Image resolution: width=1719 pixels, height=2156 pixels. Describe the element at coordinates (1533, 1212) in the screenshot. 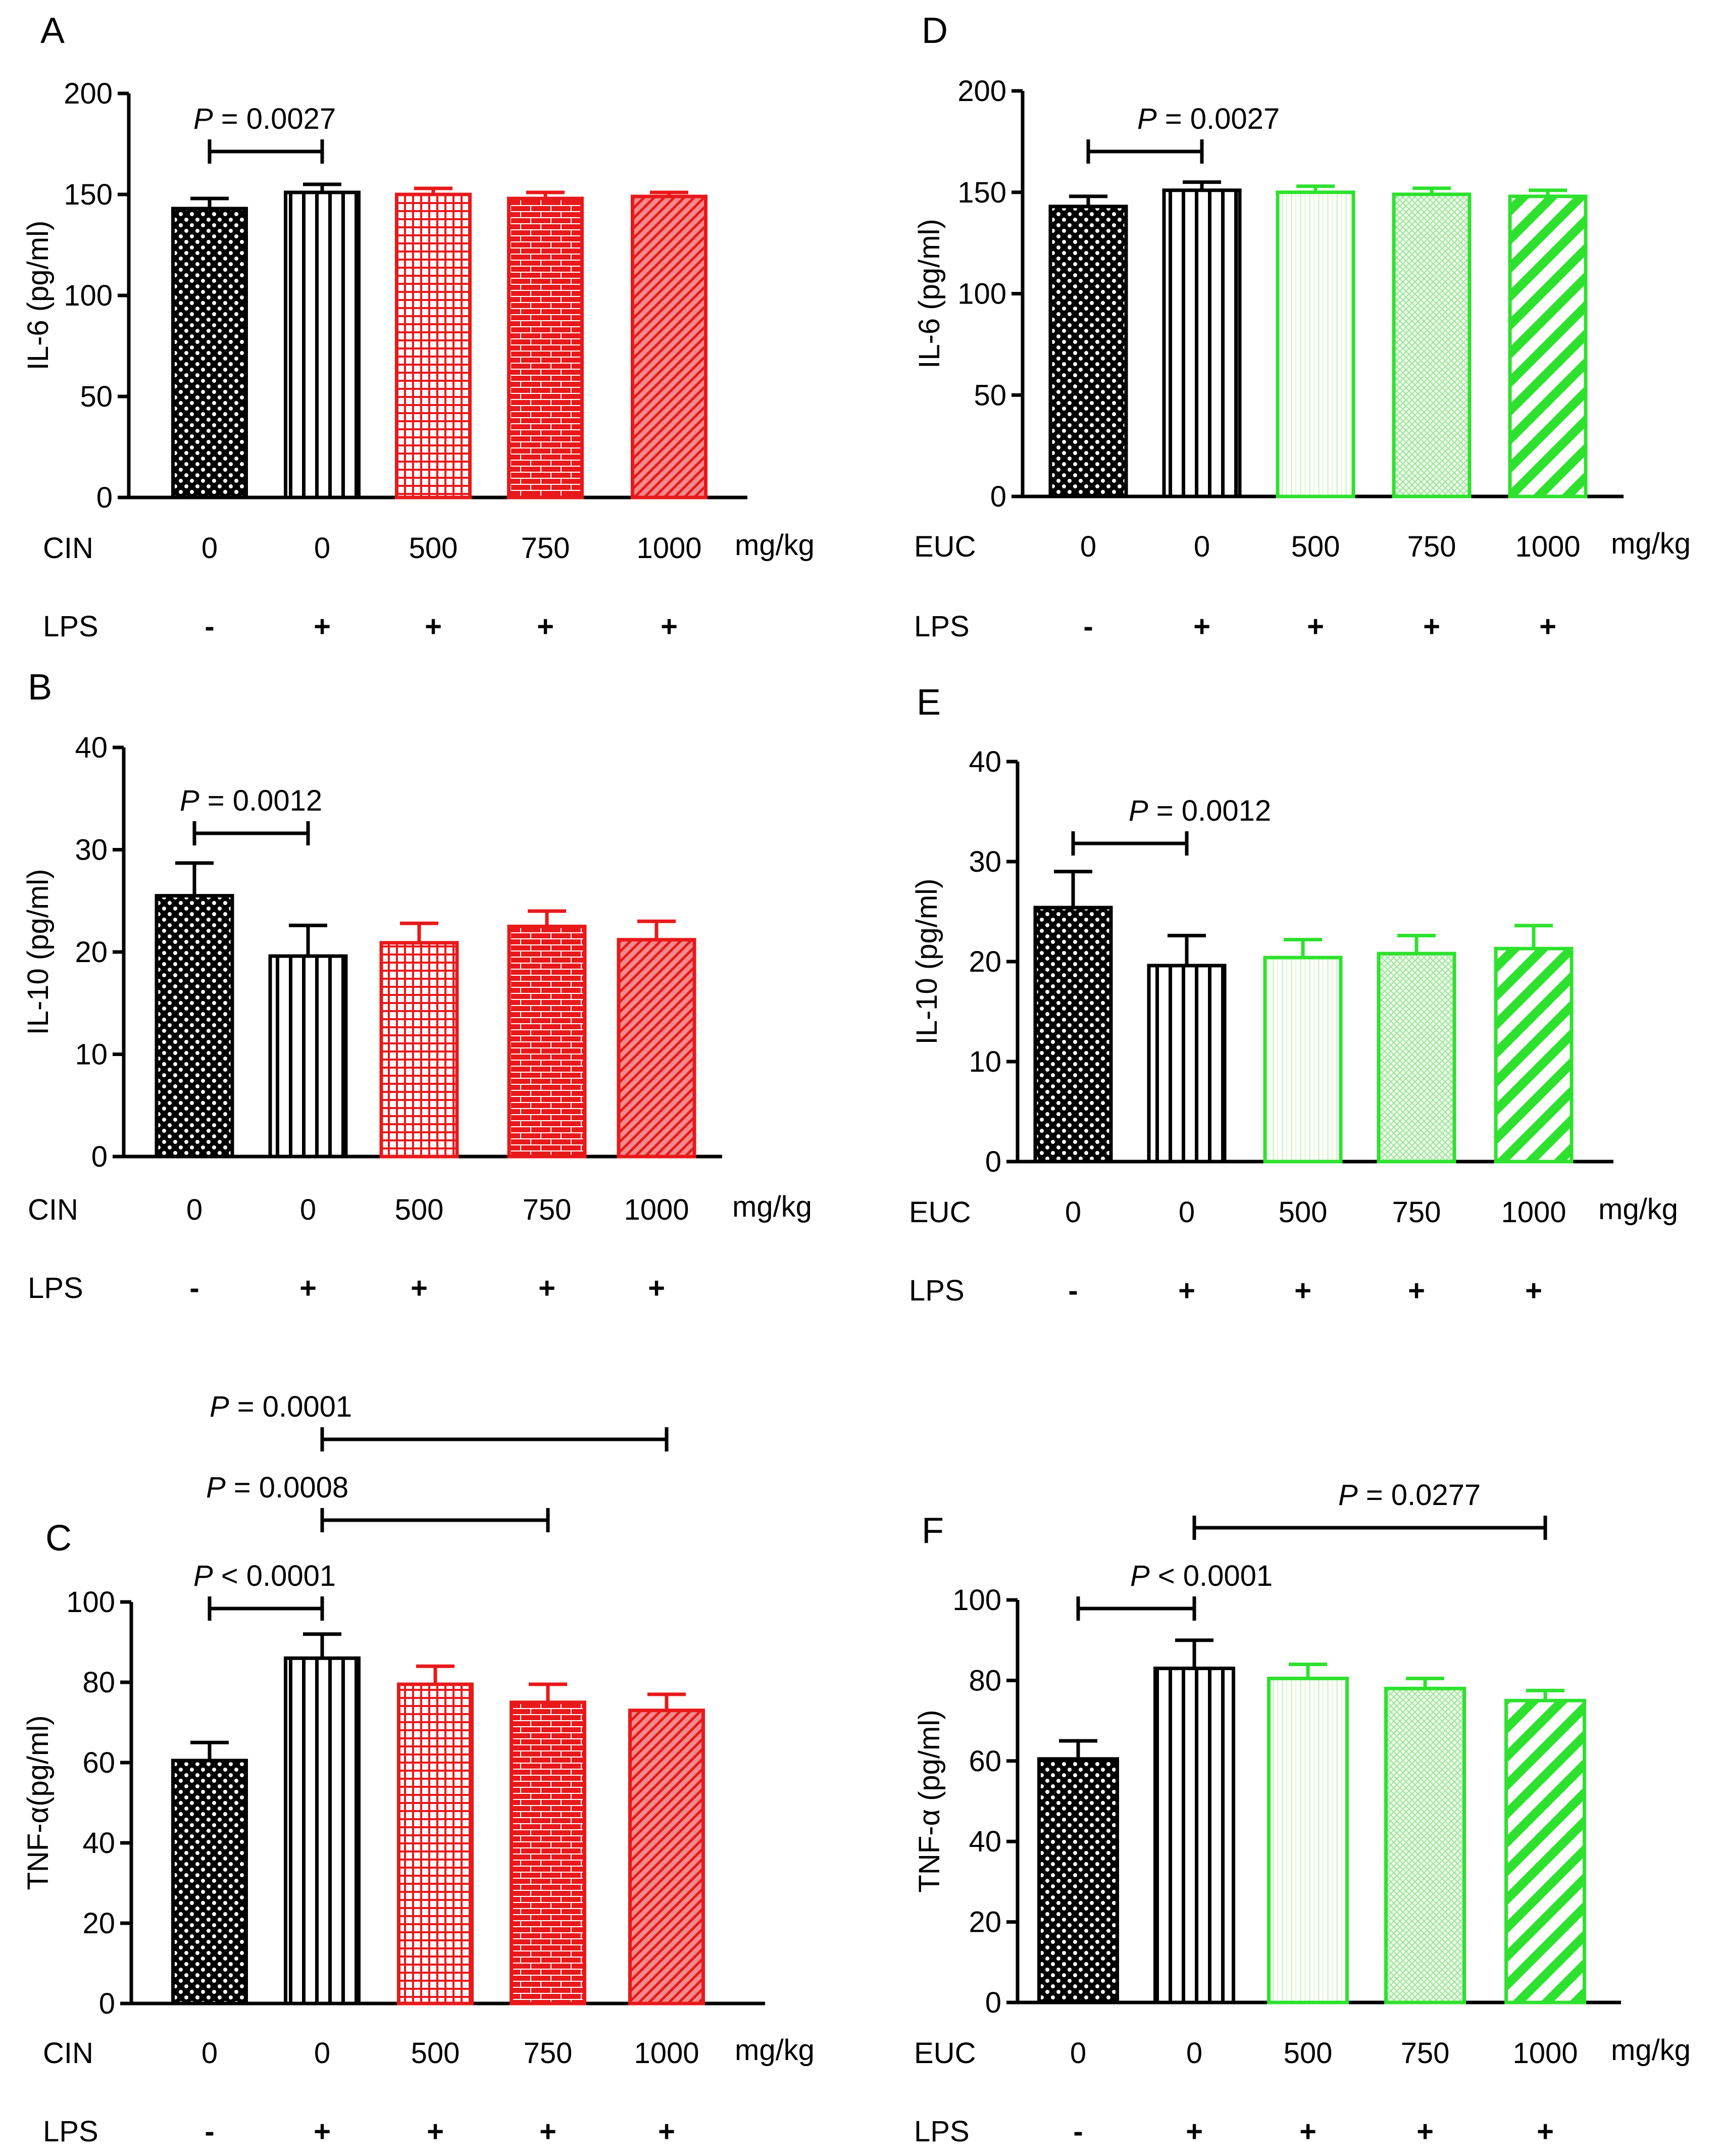

I see `dose-label: 1000` at that location.